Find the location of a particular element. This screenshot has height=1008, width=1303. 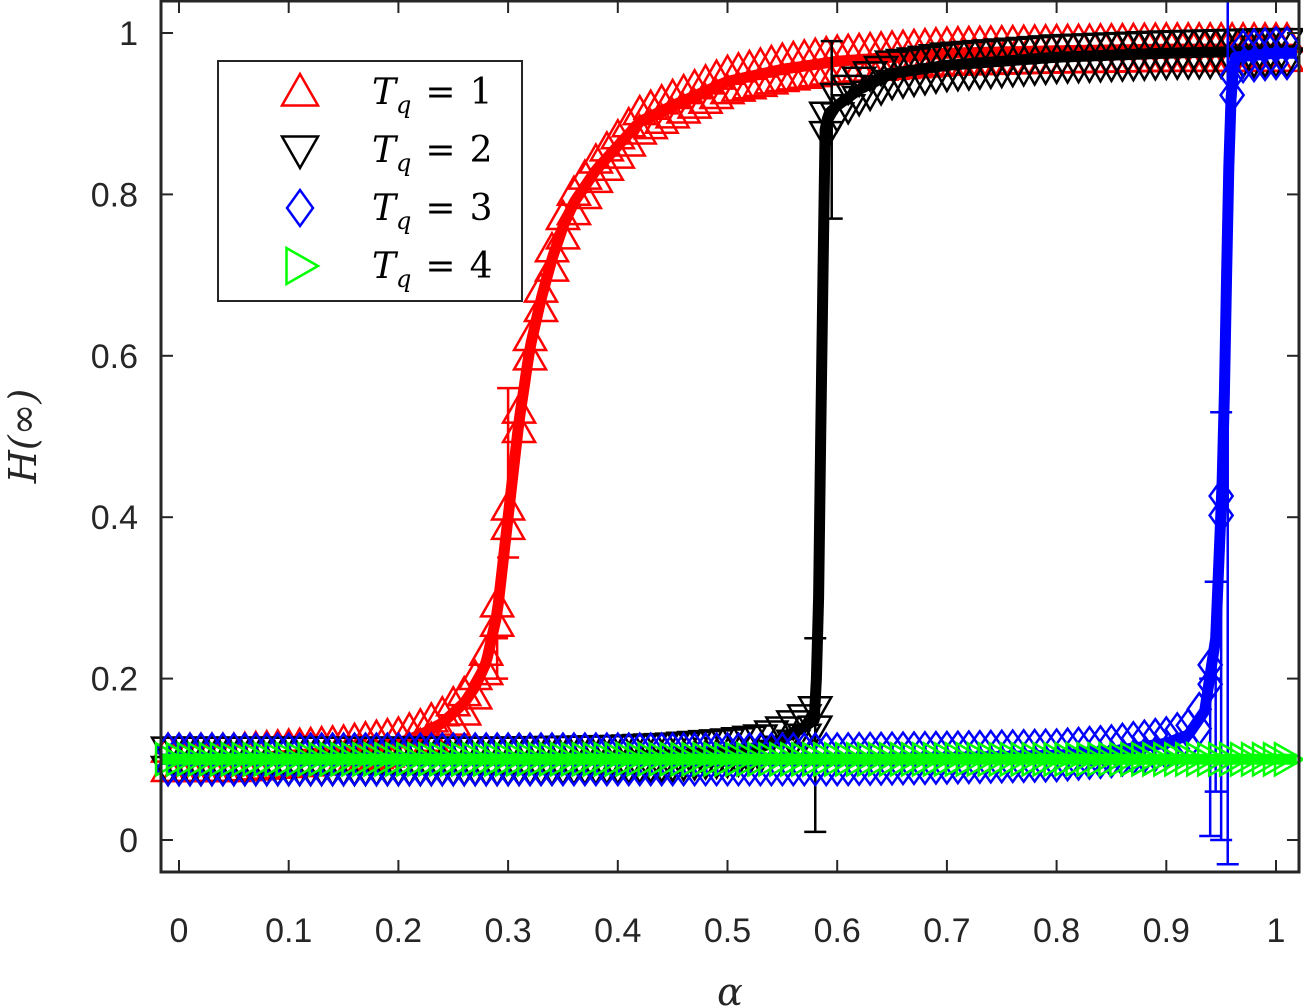

y-tick-label: 0 is located at coordinates (128, 841).